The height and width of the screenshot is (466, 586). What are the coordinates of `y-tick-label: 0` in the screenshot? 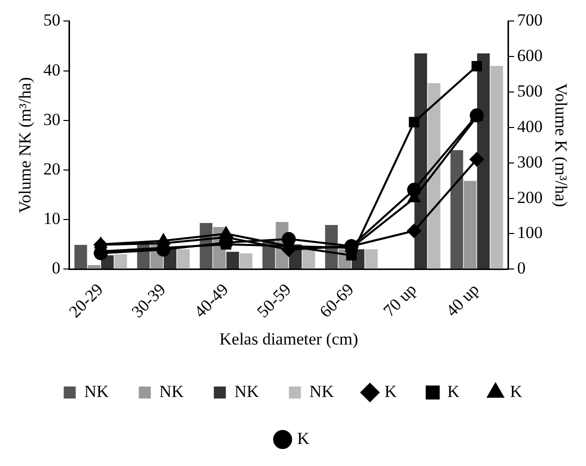 It's located at (56, 268).